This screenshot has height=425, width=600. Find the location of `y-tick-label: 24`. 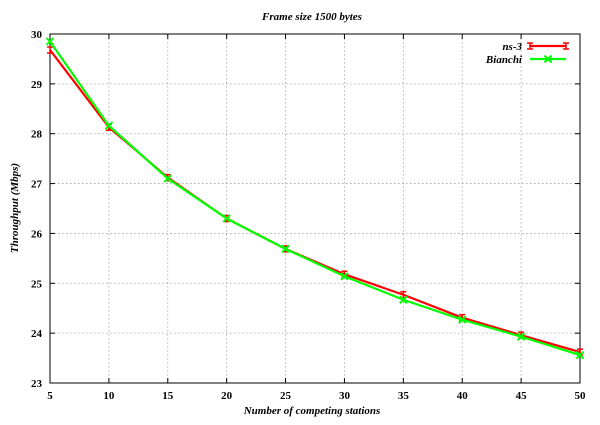

y-tick-label: 24 is located at coordinates (37, 334).